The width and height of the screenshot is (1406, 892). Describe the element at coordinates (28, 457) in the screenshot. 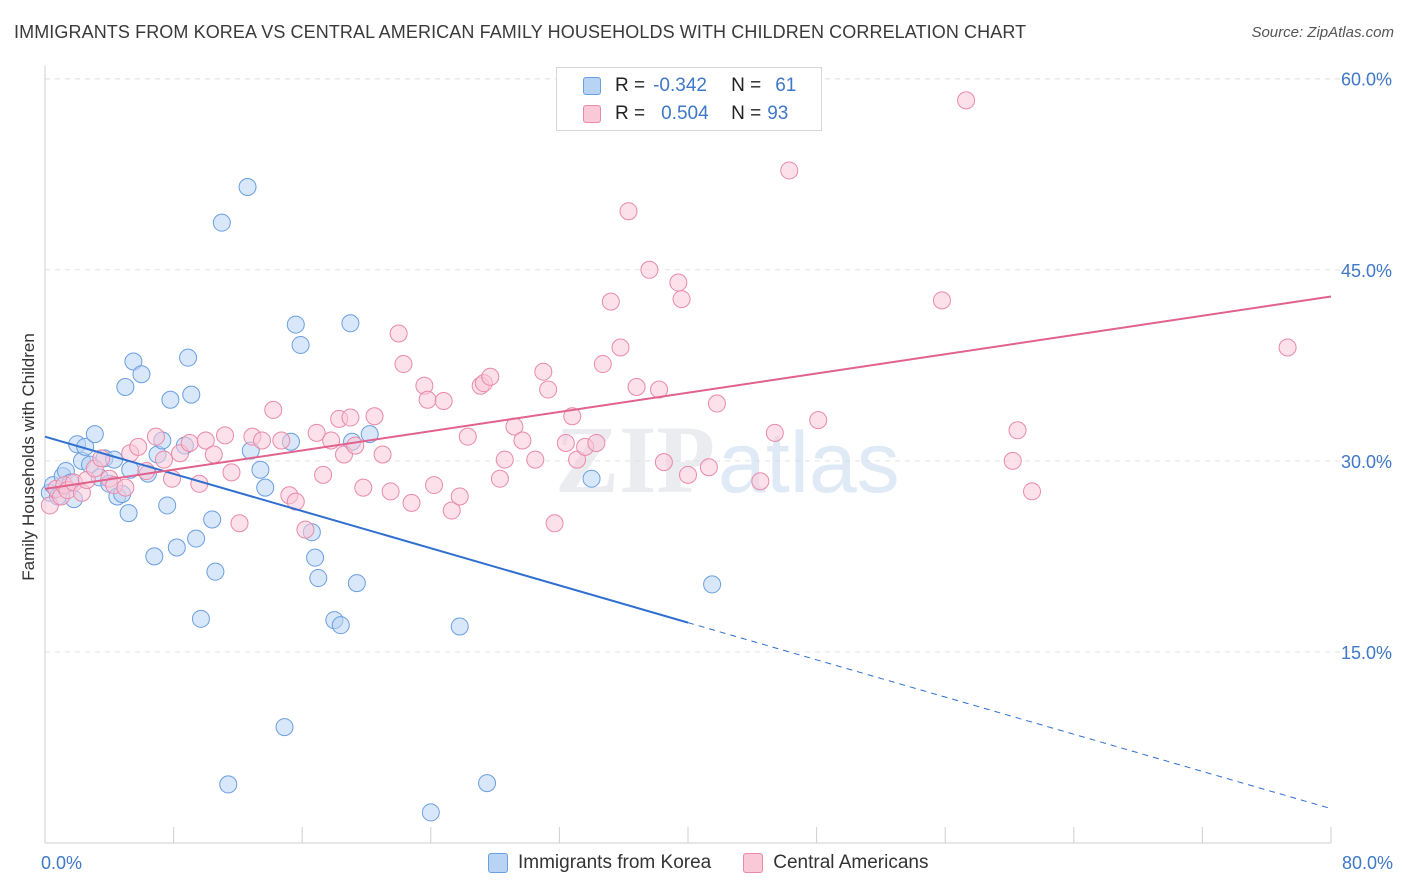

I see `y-axis-label: Family Households with Children` at that location.